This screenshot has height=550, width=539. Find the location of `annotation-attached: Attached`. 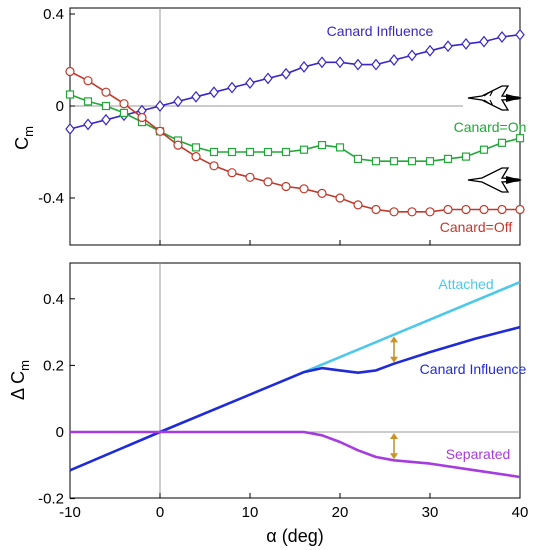

annotation-attached: Attached is located at coordinates (465, 284).